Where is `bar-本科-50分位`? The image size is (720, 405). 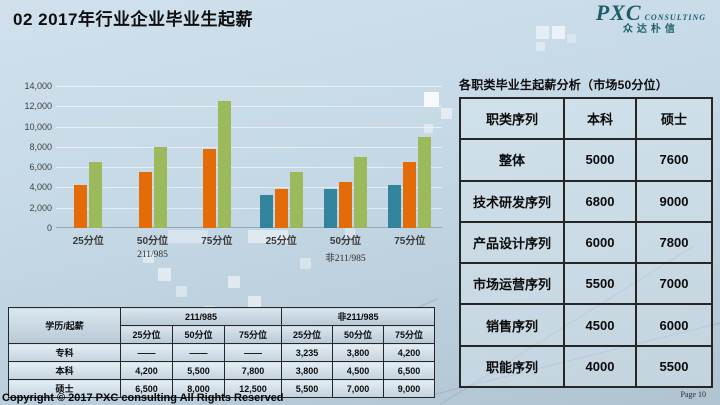
bar-本科-50分位 is located at coordinates (145, 200).